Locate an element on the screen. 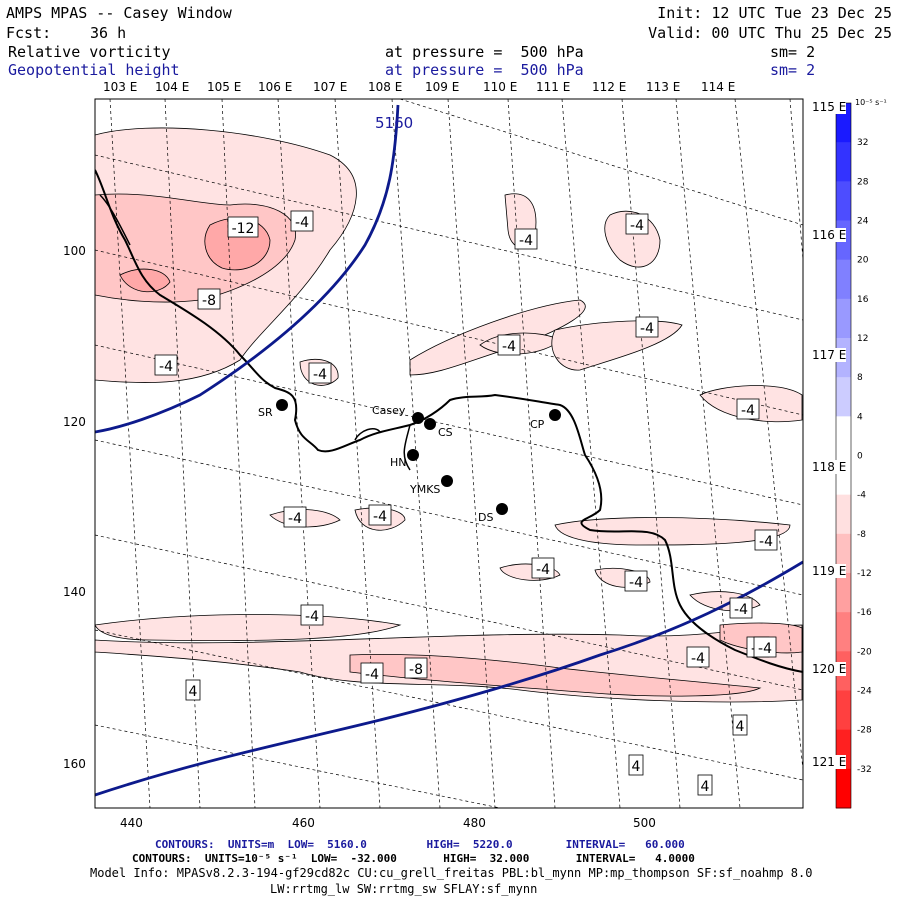 This screenshot has height=900, width=900. field1-smoothing: sm= 2 is located at coordinates (793, 52).